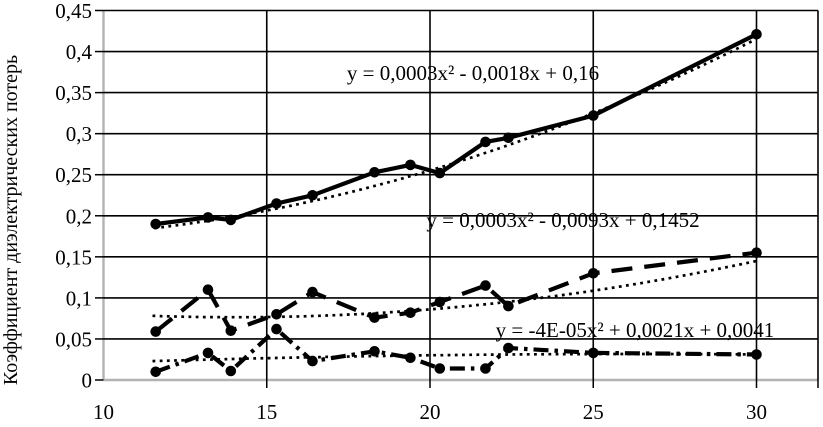  I want to click on y-tick-label: 0,3, so click(79, 134).